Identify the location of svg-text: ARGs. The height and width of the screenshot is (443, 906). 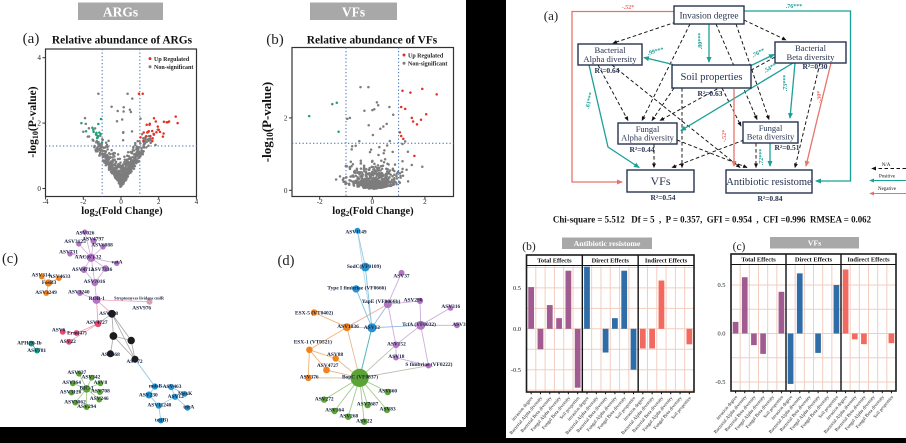
(120, 12).